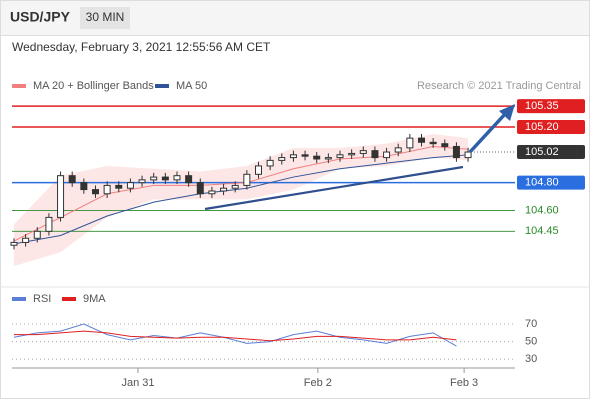  I want to click on level-label: 104.45, so click(542, 231).